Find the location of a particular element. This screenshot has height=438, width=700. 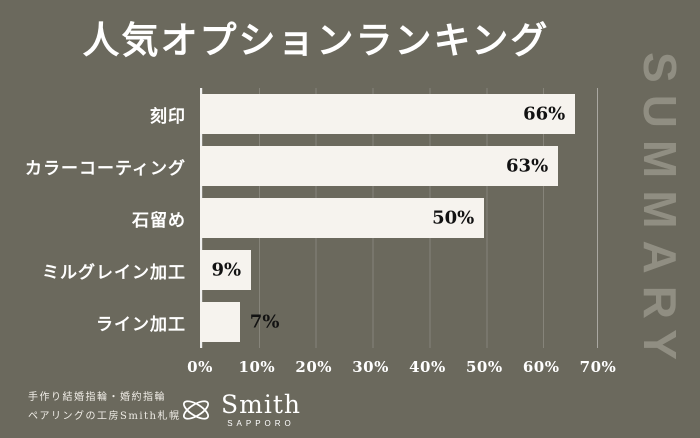

x-tick-label: 50% is located at coordinates (484, 367).